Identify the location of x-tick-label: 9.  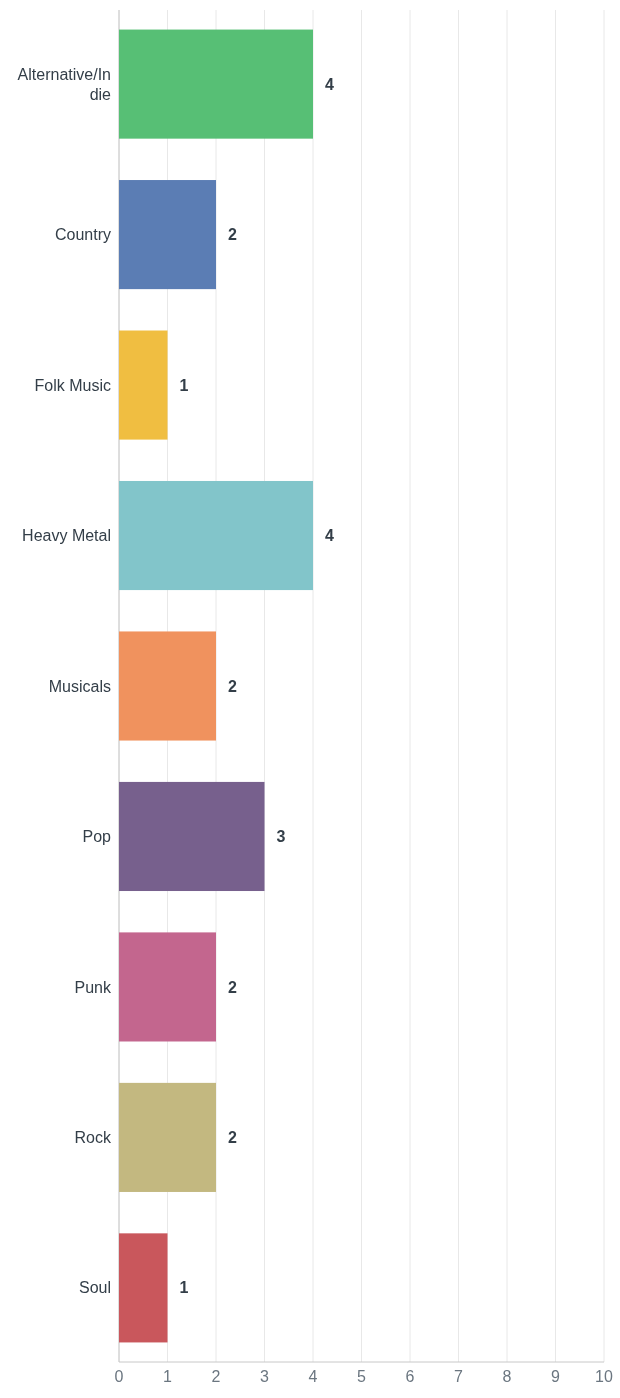
(556, 1376).